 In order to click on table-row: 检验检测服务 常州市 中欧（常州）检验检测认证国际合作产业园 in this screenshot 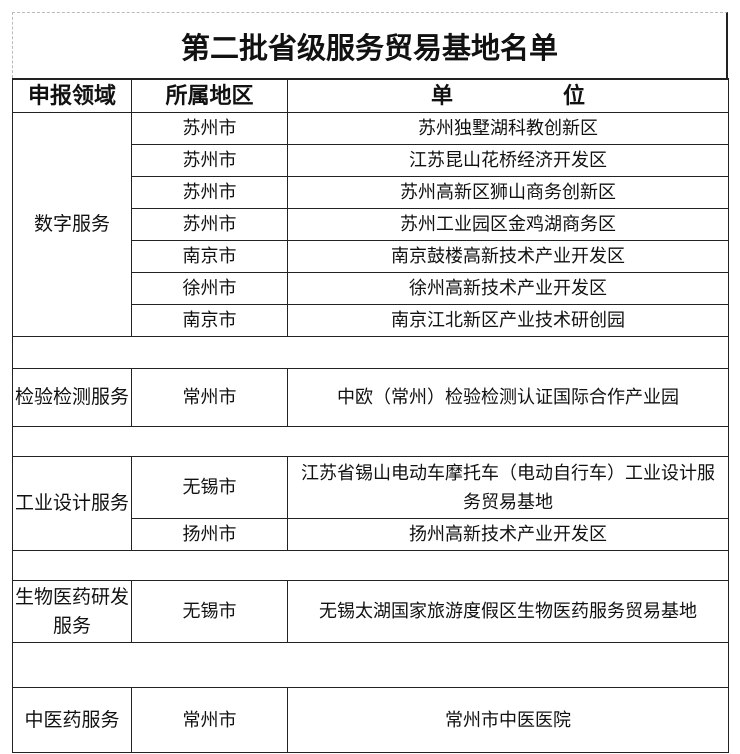, I will do `click(370, 397)`.